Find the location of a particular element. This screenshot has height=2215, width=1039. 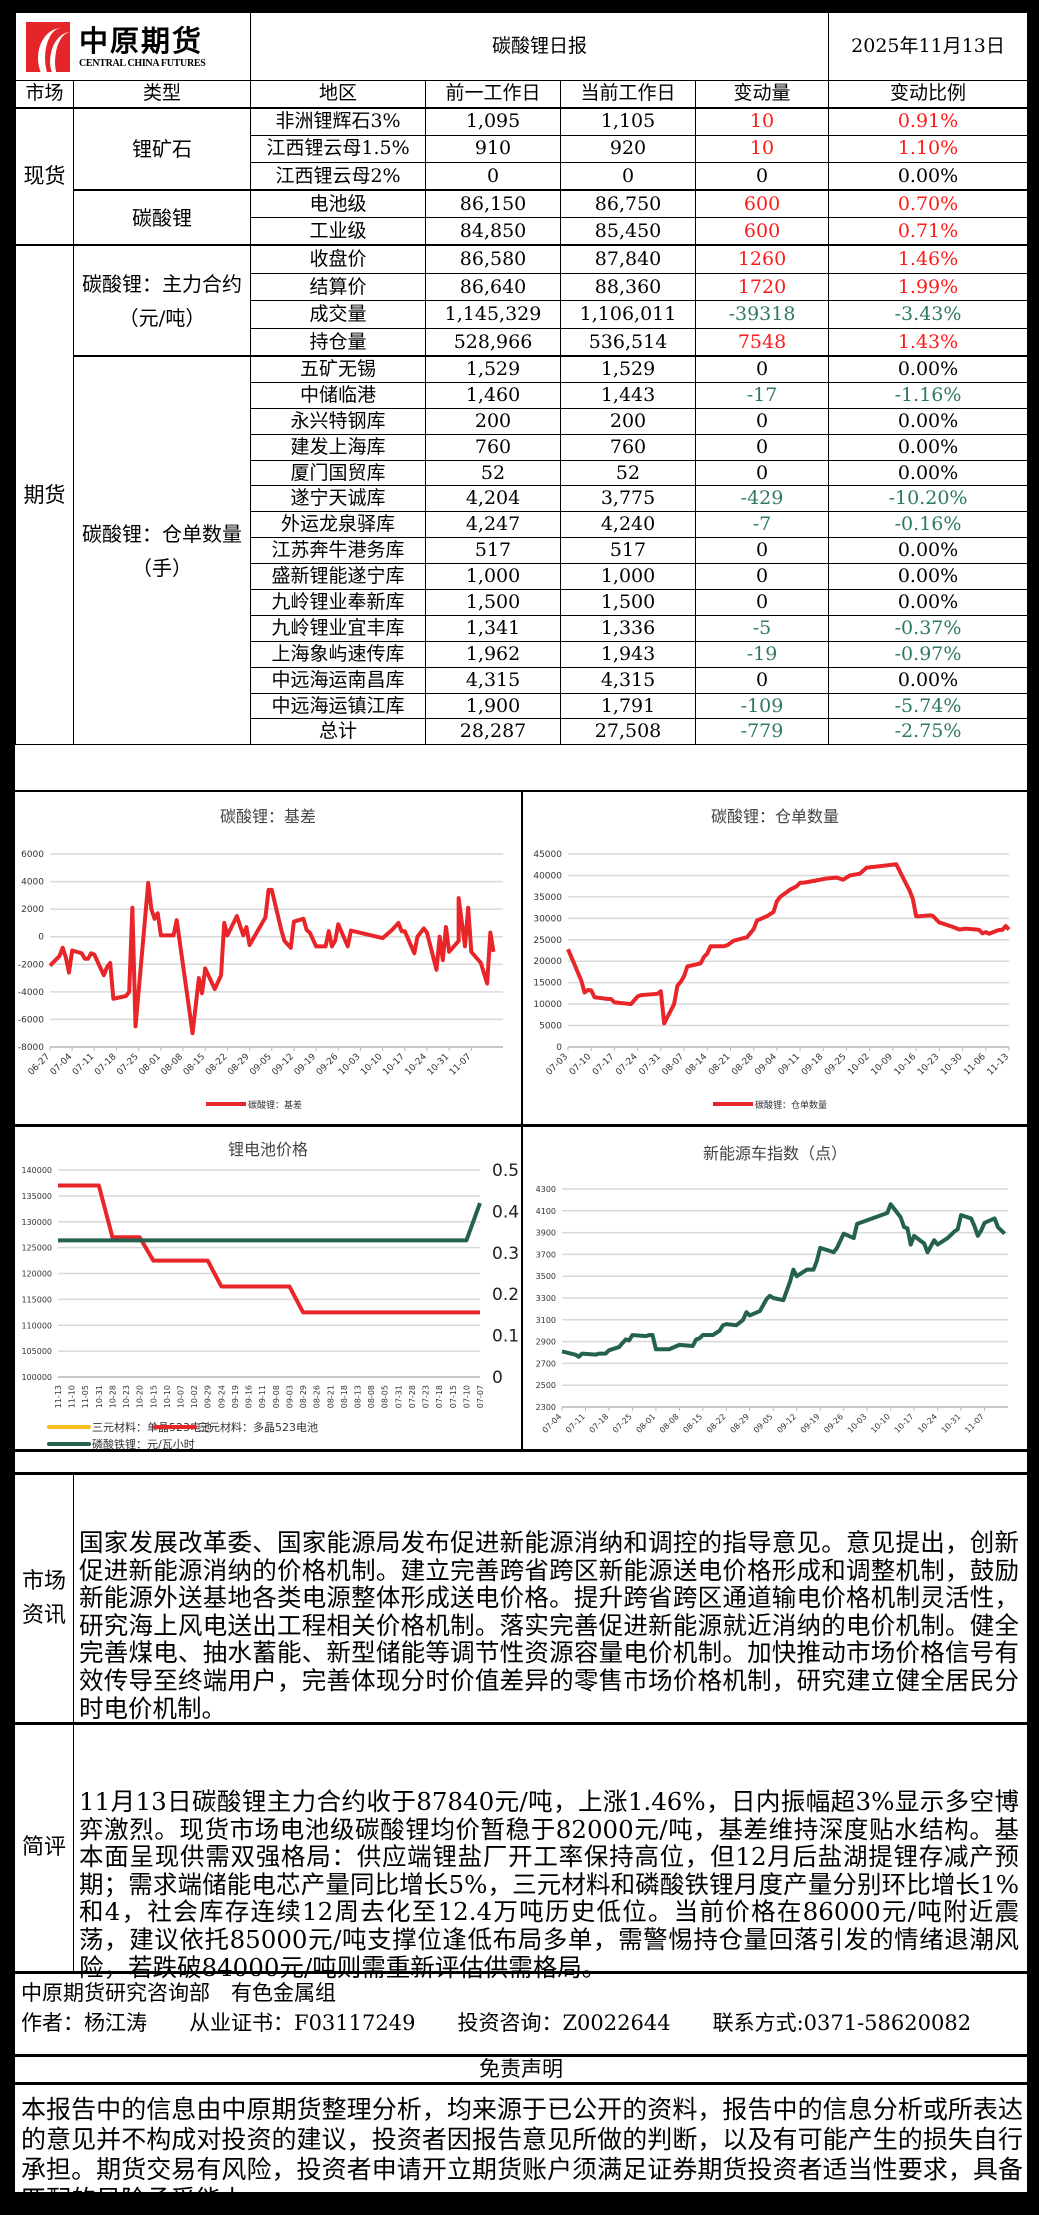

y-tick-label: 4100 is located at coordinates (546, 1211).